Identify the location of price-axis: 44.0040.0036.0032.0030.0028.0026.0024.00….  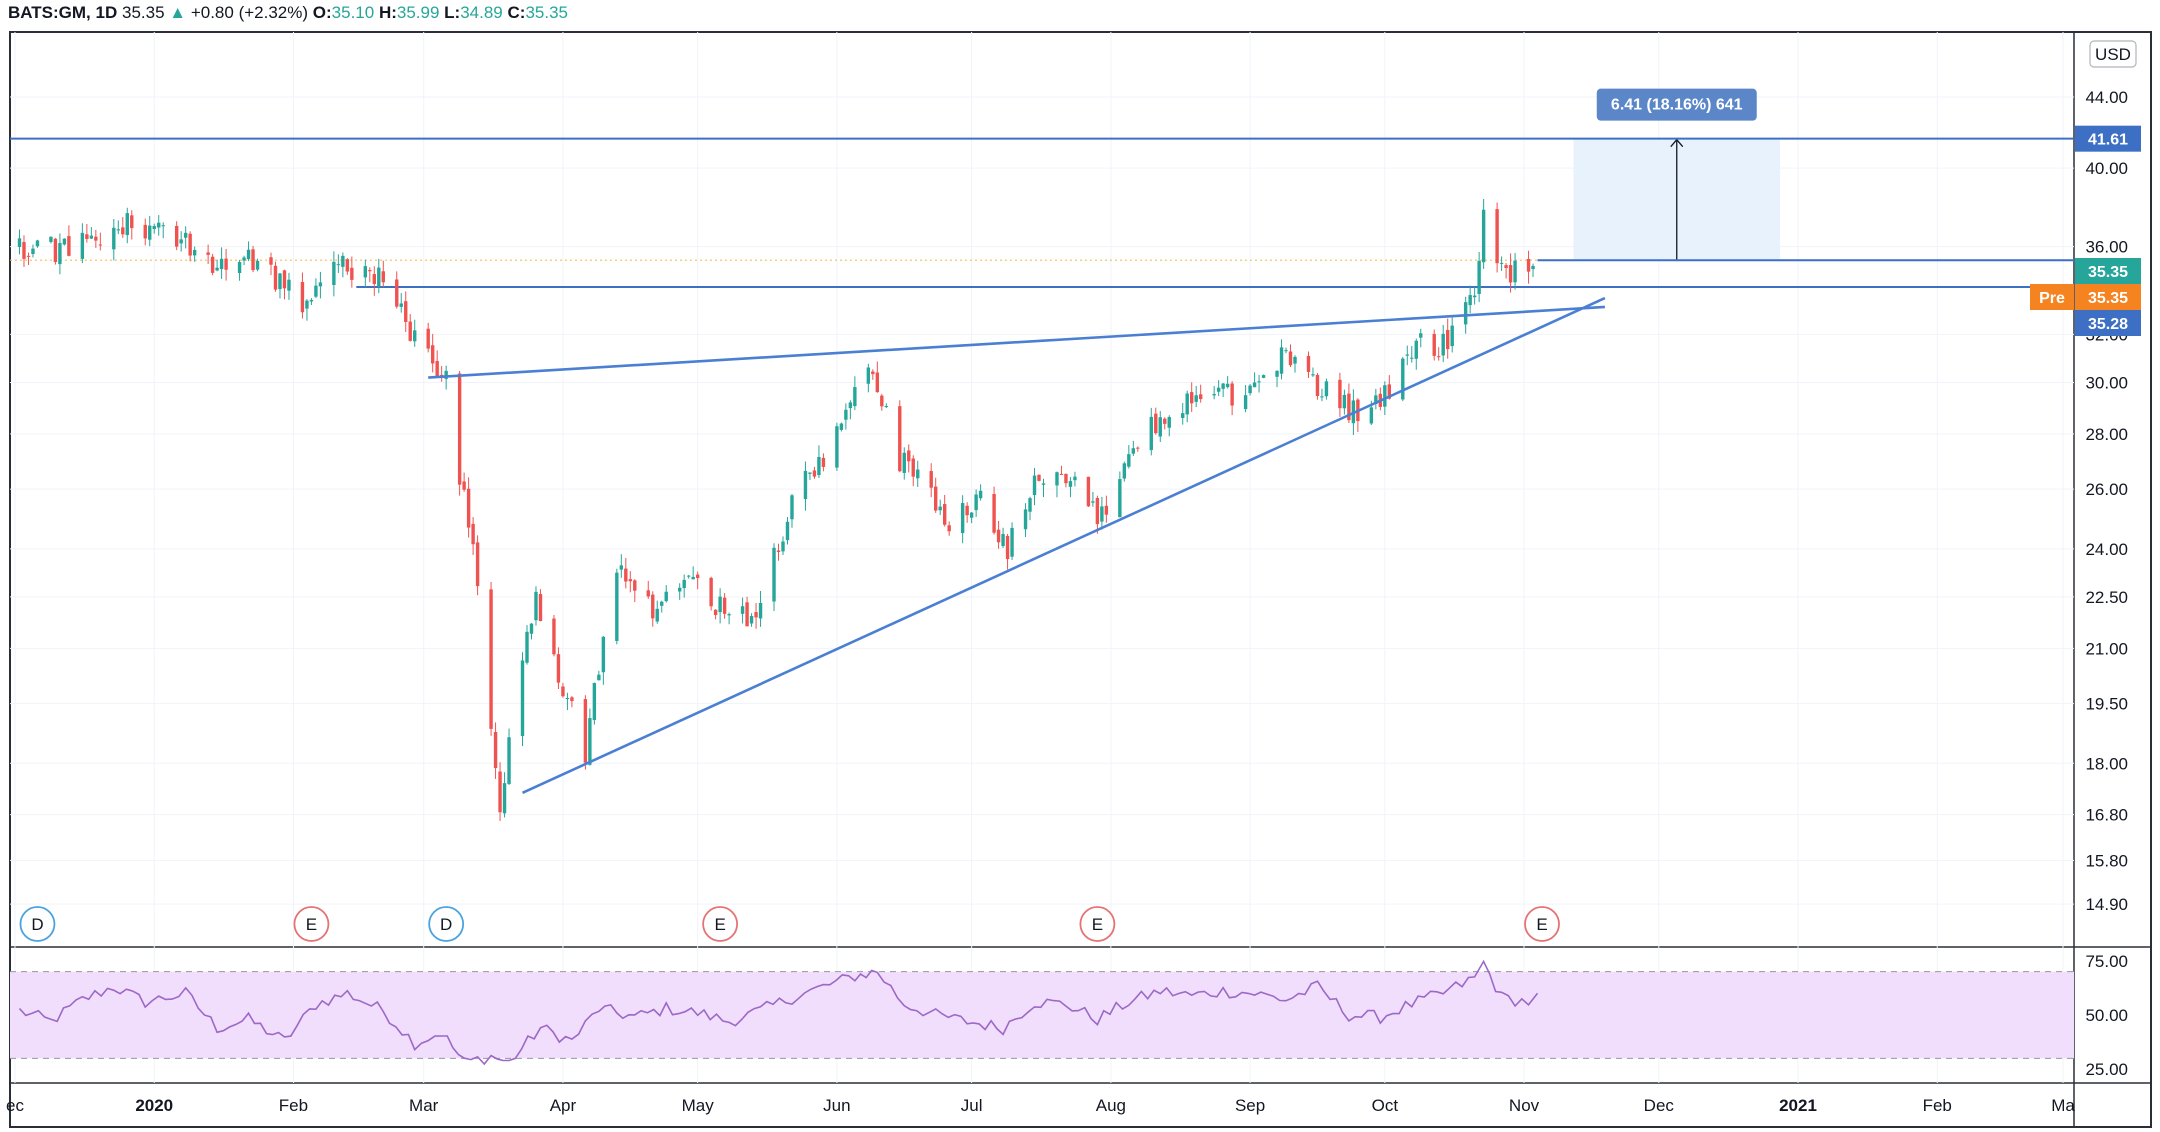
(2106, 583).